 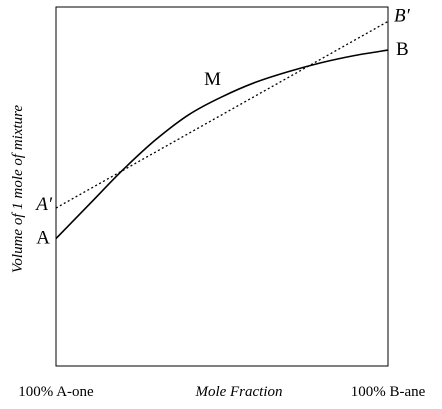 What do you see at coordinates (43, 204) in the screenshot?
I see `point-label-3: A′` at bounding box center [43, 204].